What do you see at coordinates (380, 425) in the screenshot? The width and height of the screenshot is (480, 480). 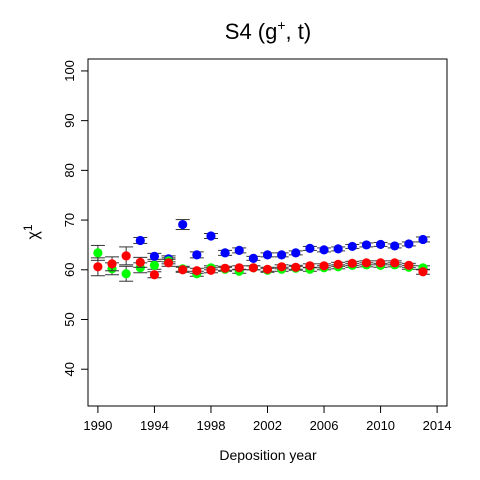 I see `x-tick-label: 2010` at bounding box center [380, 425].